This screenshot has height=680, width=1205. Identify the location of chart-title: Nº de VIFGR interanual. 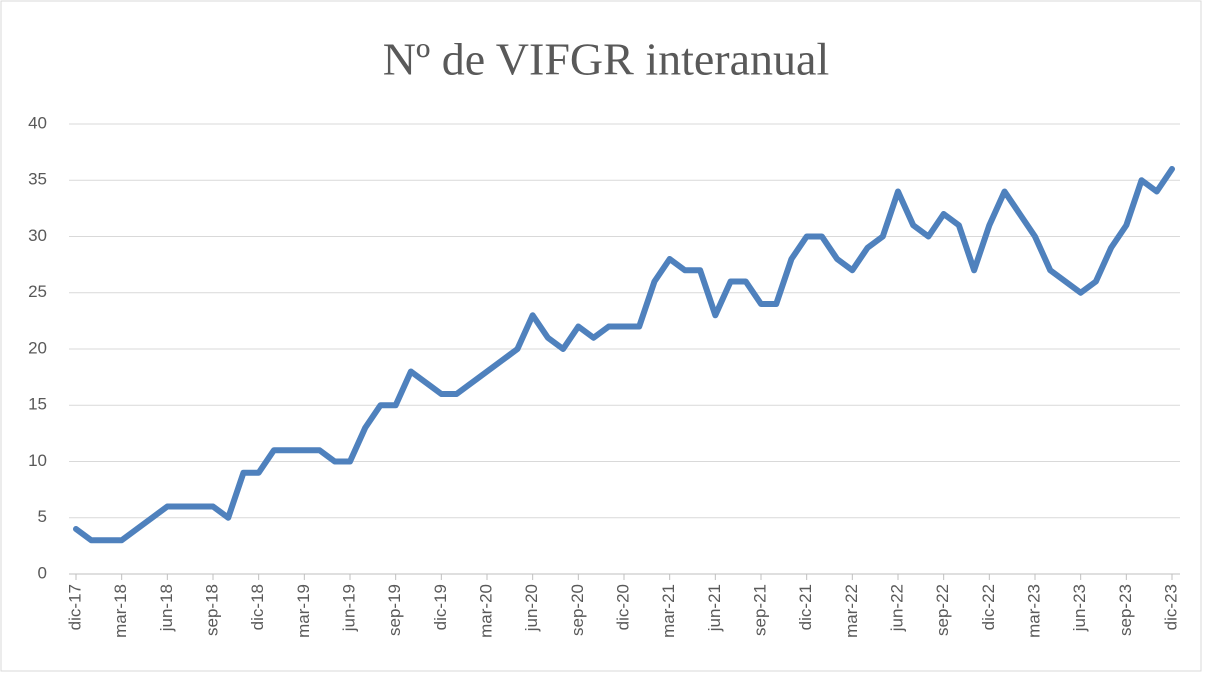
(606, 59).